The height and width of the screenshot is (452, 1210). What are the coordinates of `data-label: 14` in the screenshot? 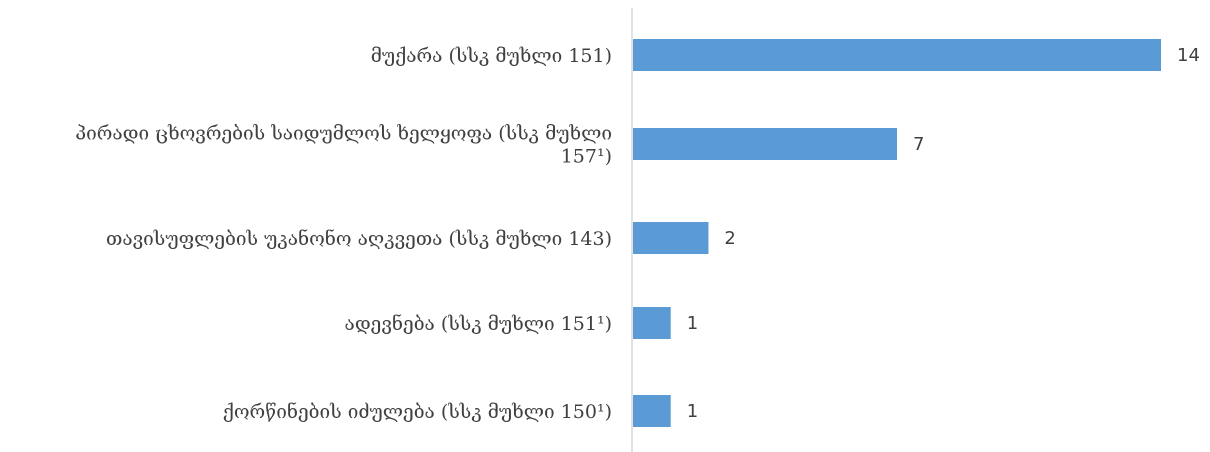 It's located at (1188, 55).